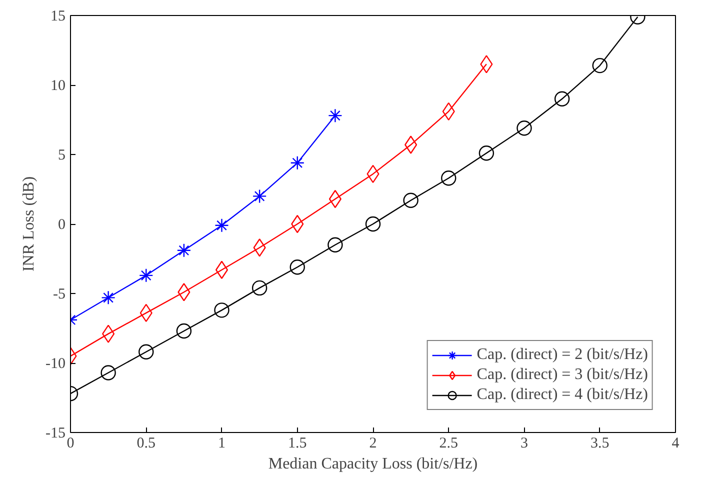  I want to click on x-tick-label: 3.5, so click(600, 444).